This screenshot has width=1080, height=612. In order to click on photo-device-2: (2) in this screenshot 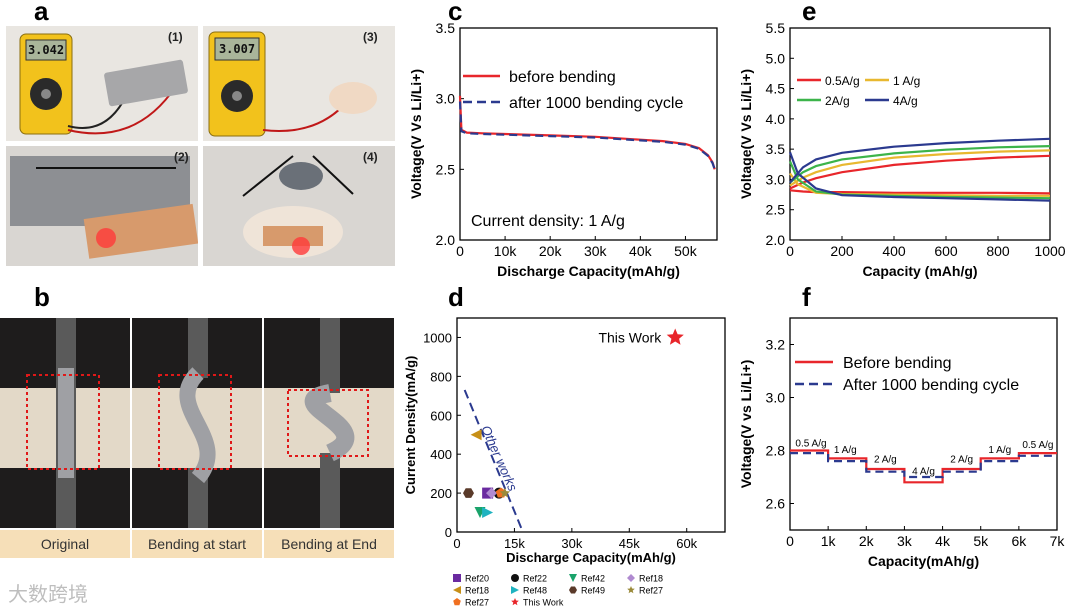, I will do `click(102, 206)`.